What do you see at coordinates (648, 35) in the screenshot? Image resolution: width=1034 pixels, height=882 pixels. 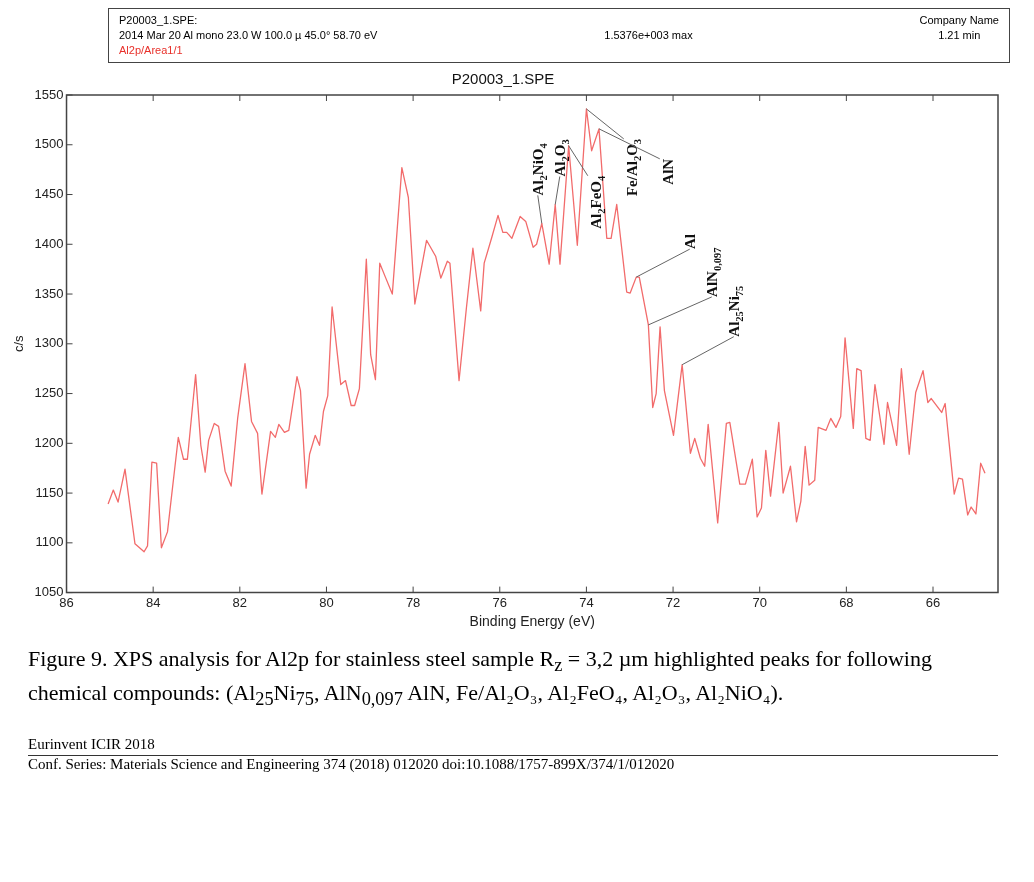 I see `text: 1.5376e+003 max` at bounding box center [648, 35].